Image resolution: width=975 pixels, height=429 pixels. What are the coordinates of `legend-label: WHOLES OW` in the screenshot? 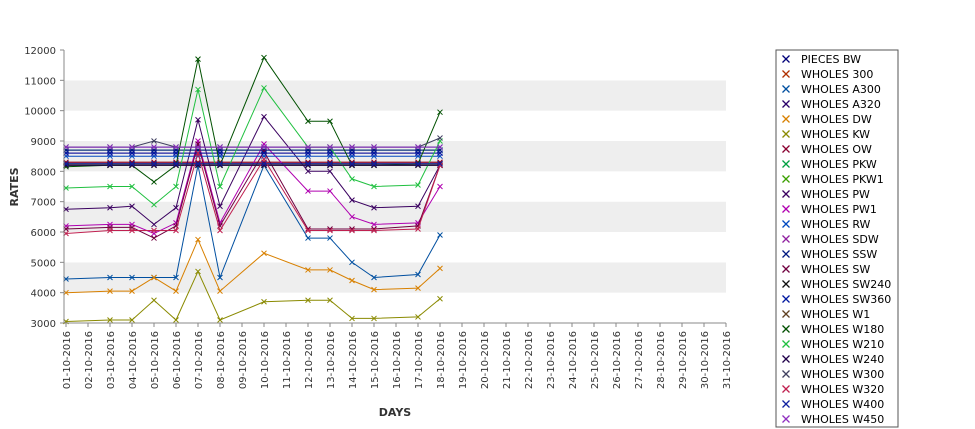 It's located at (836, 149).